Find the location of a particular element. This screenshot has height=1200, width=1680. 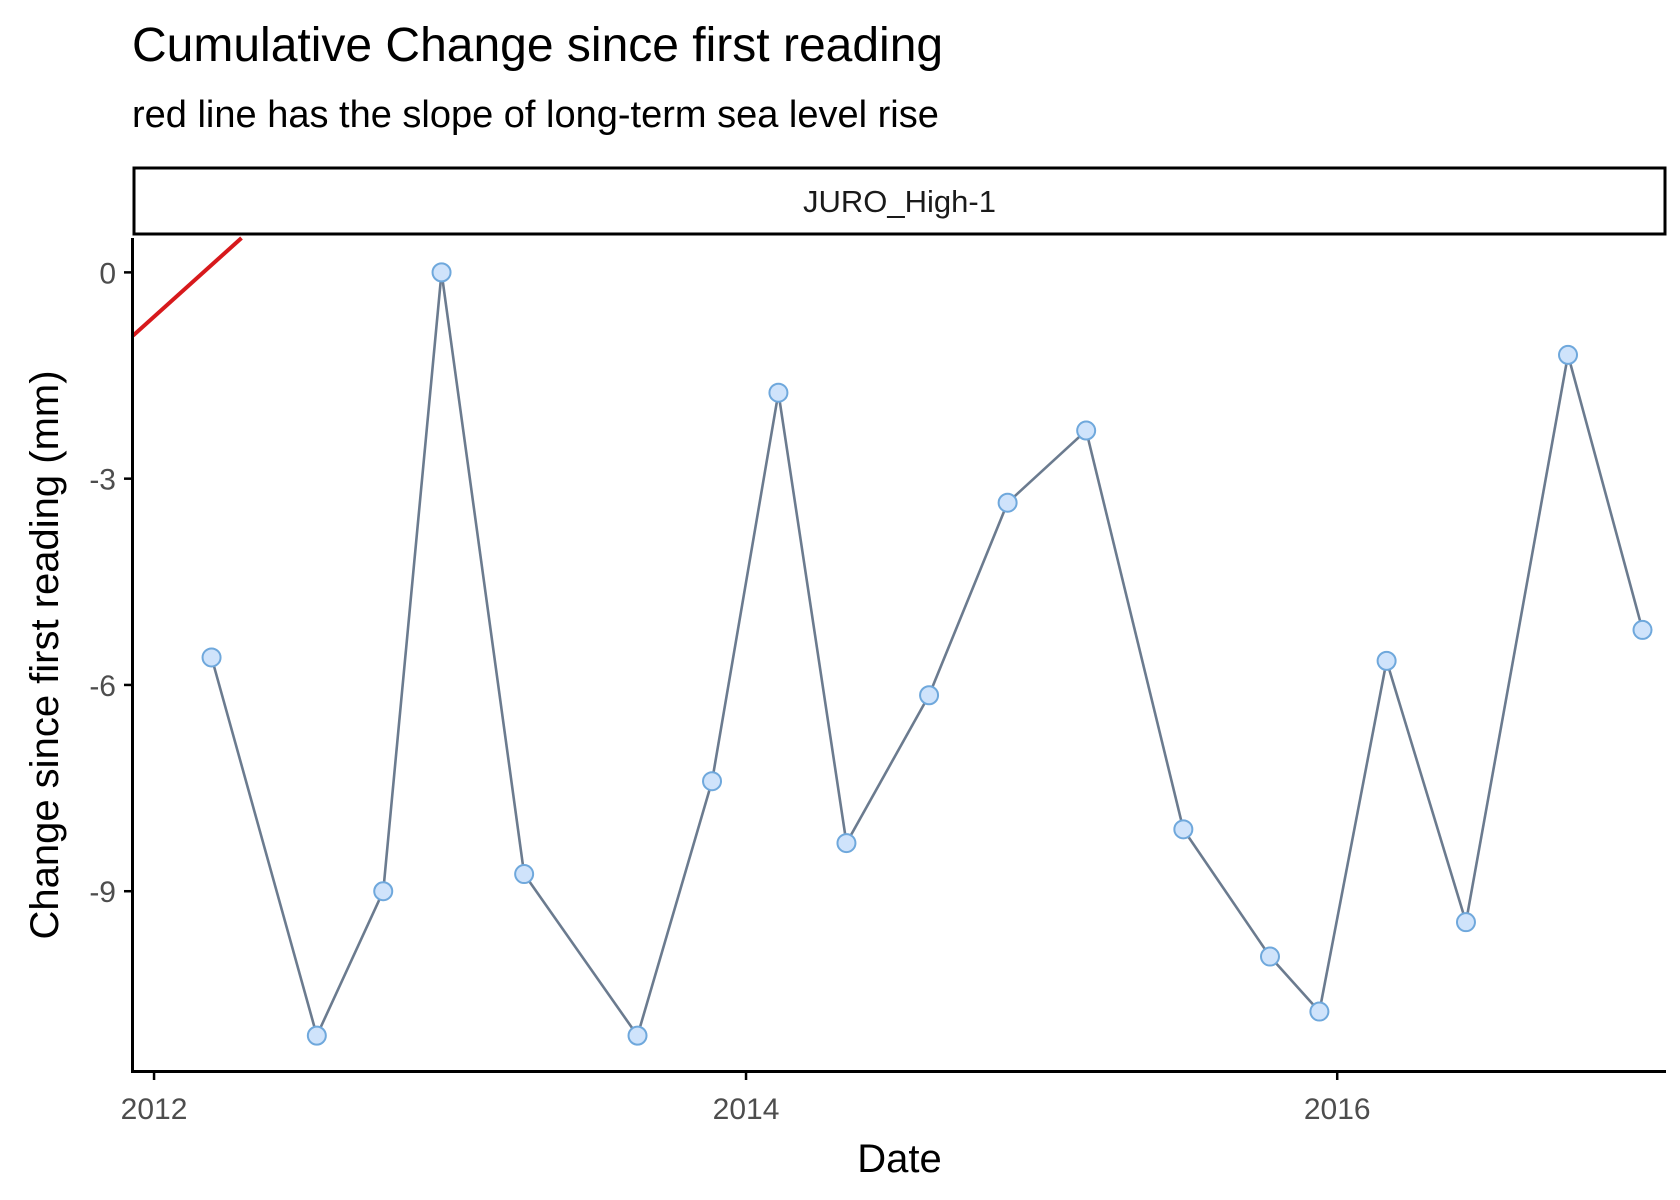

trend-layer is located at coordinates (187, 287).